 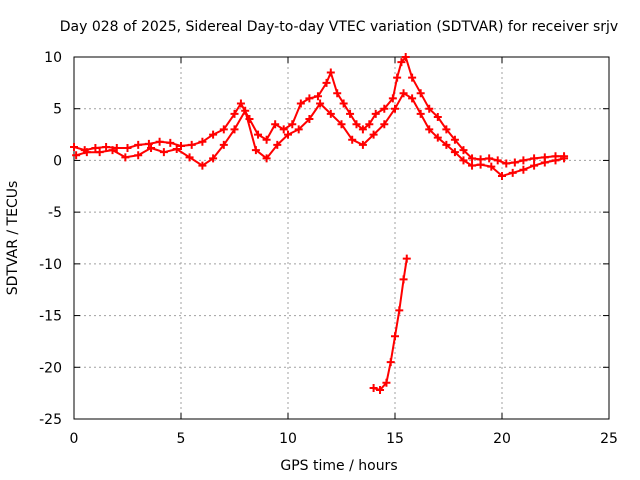 What do you see at coordinates (338, 466) in the screenshot?
I see `x-axis-label: GPS time / hours` at bounding box center [338, 466].